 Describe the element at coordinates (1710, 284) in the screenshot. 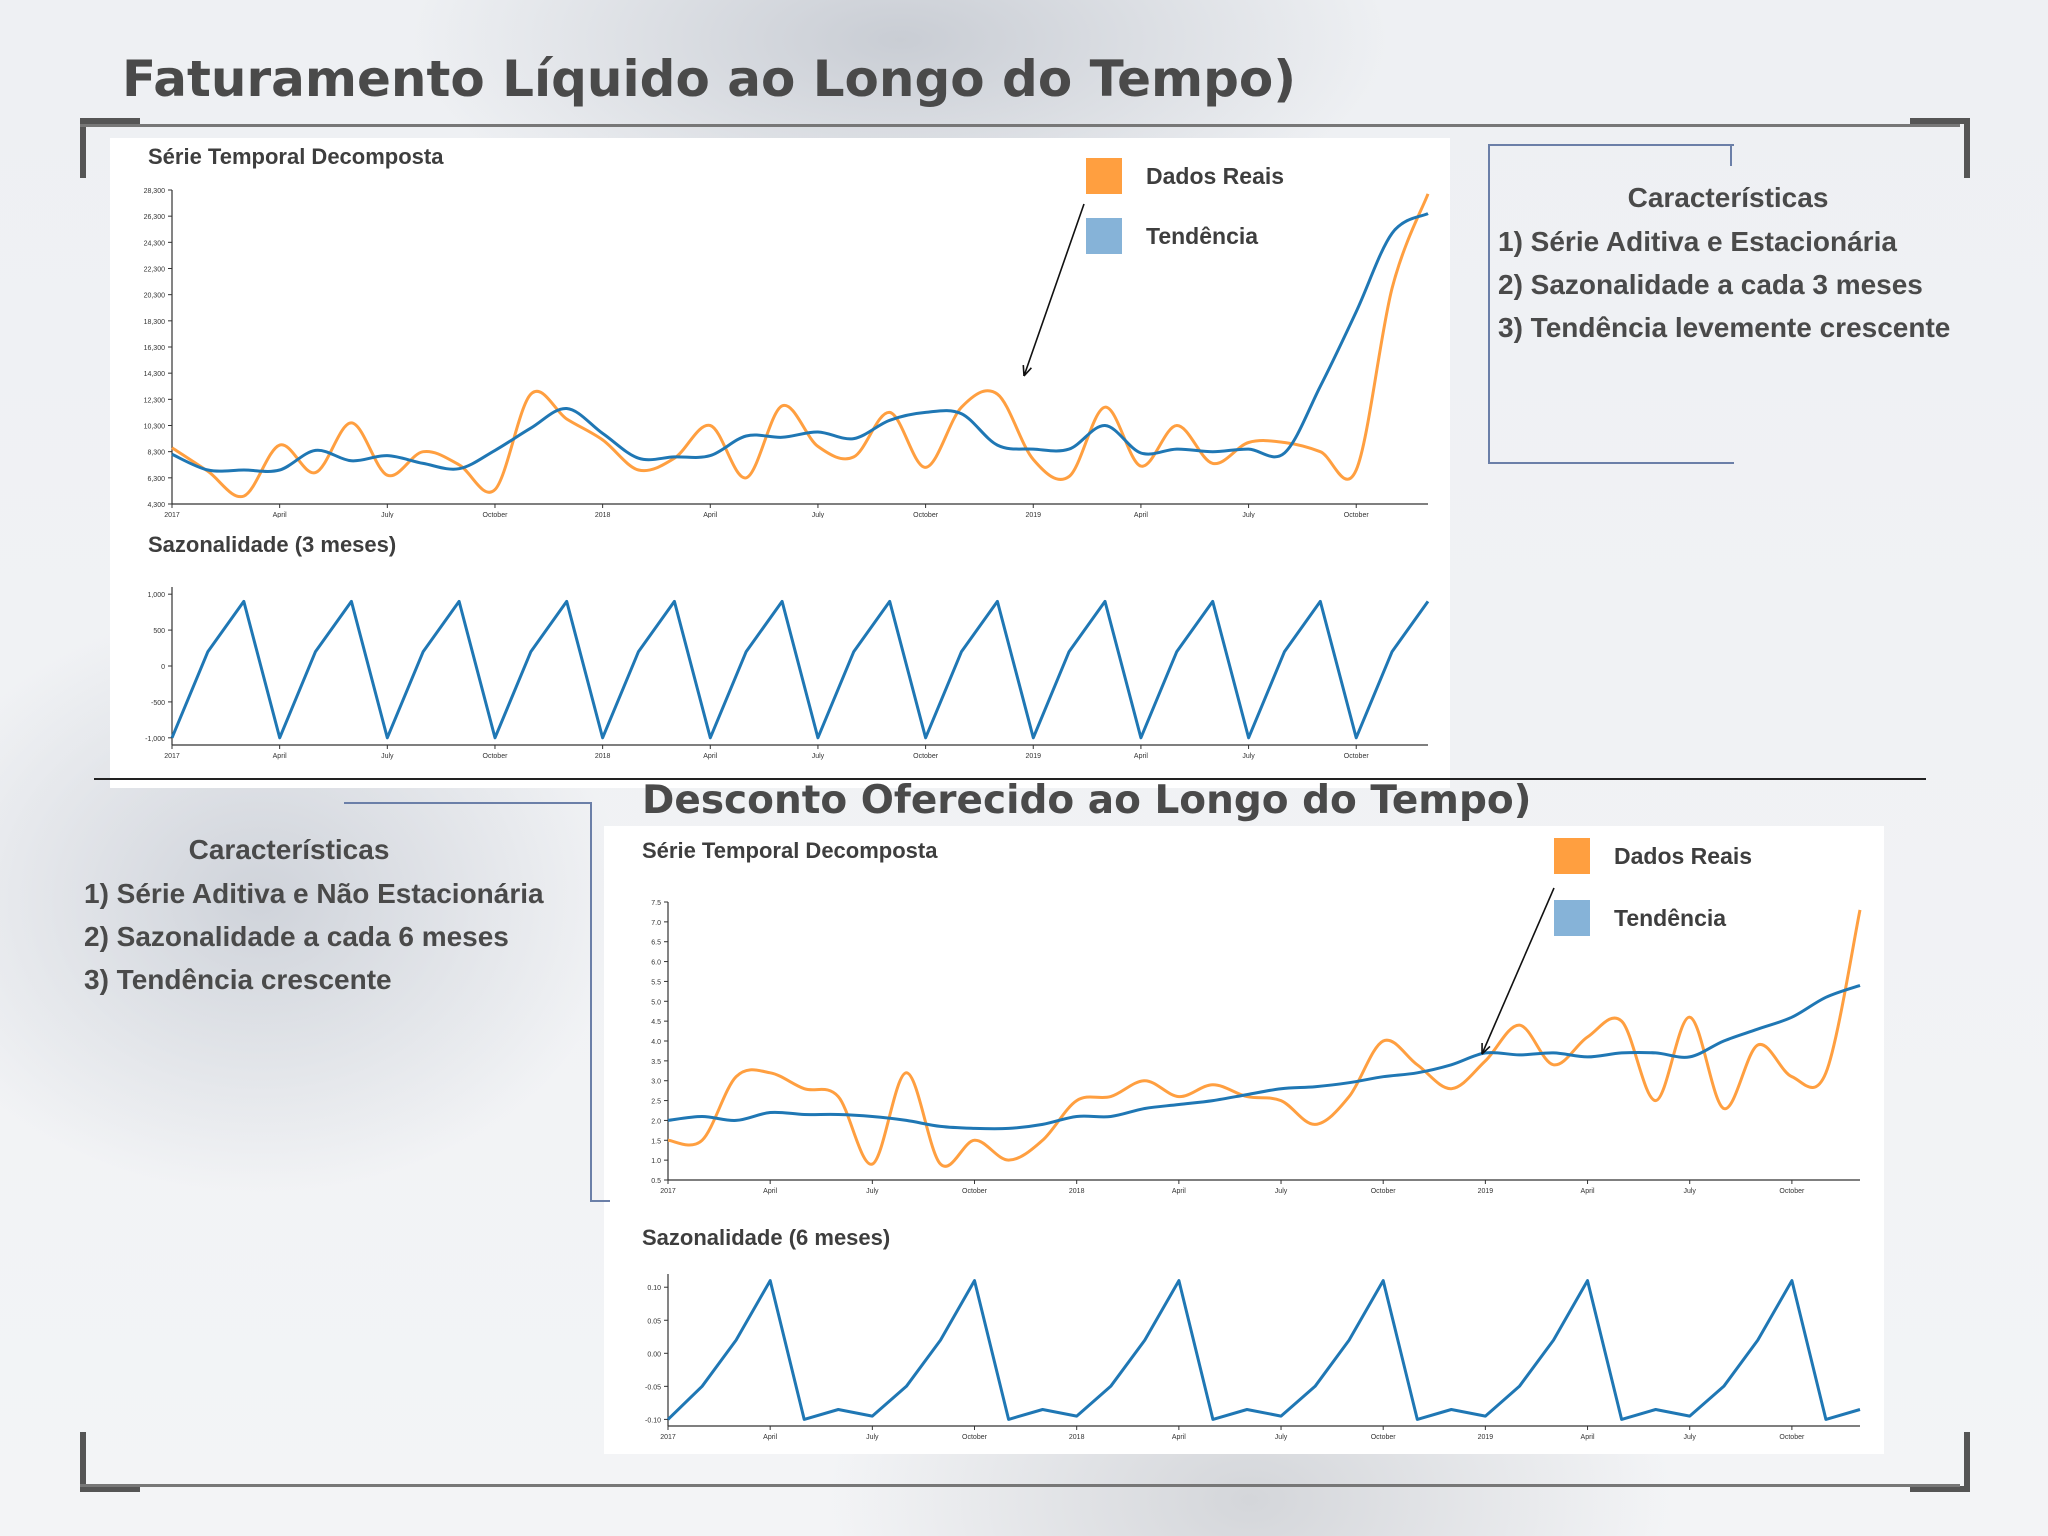

I see `section1-feature-item: 2) Sazonalidade a cada 3 meses` at that location.